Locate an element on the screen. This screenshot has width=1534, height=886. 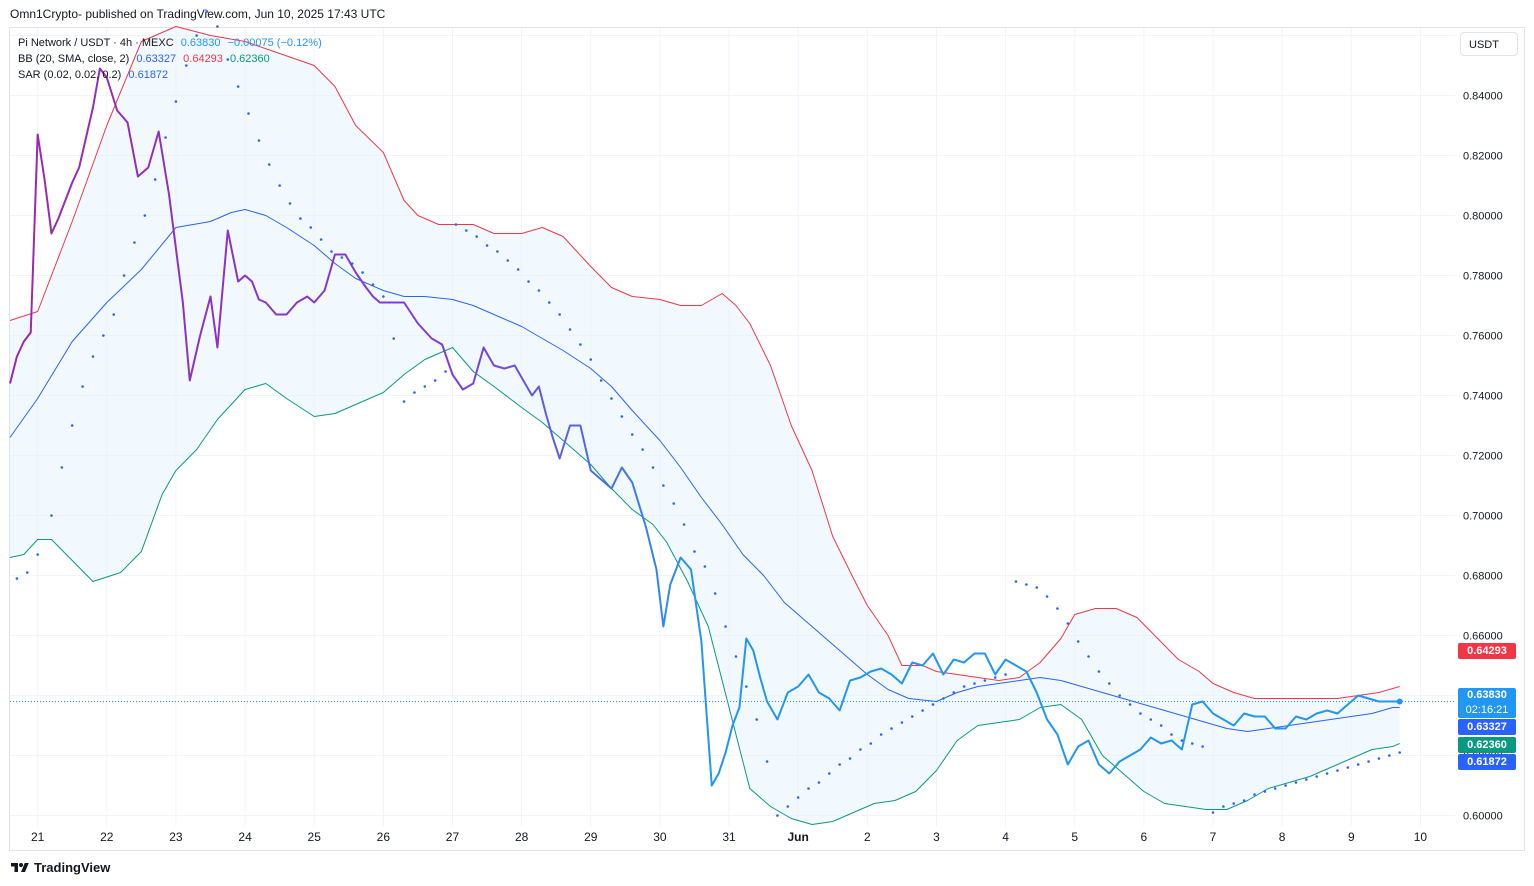
price-tag: 0.63830 02:16:21 is located at coordinates (1487, 703).